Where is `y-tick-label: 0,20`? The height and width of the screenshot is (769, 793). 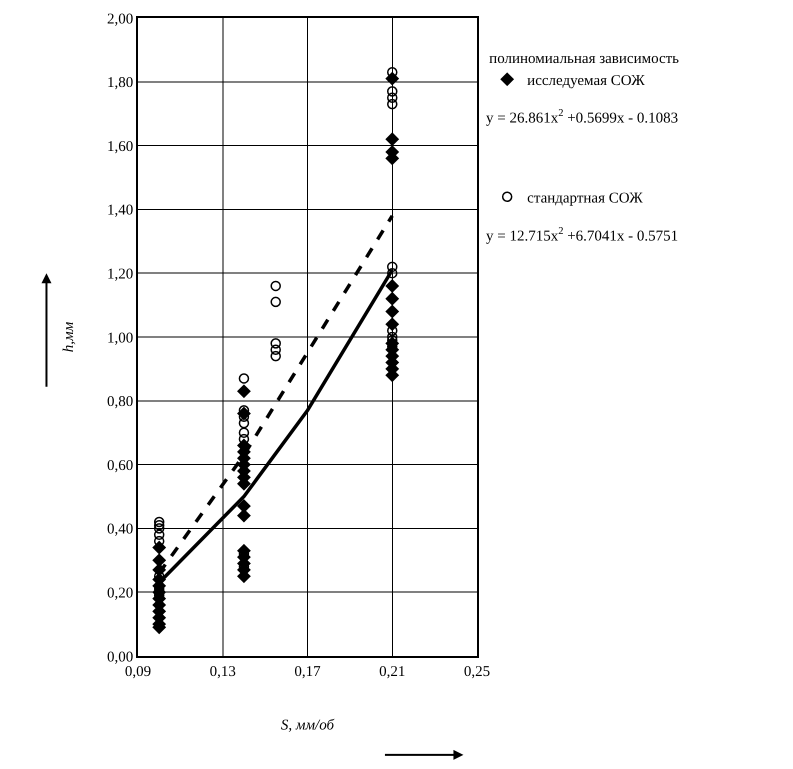
y-tick-label: 0,20 is located at coordinates (120, 593).